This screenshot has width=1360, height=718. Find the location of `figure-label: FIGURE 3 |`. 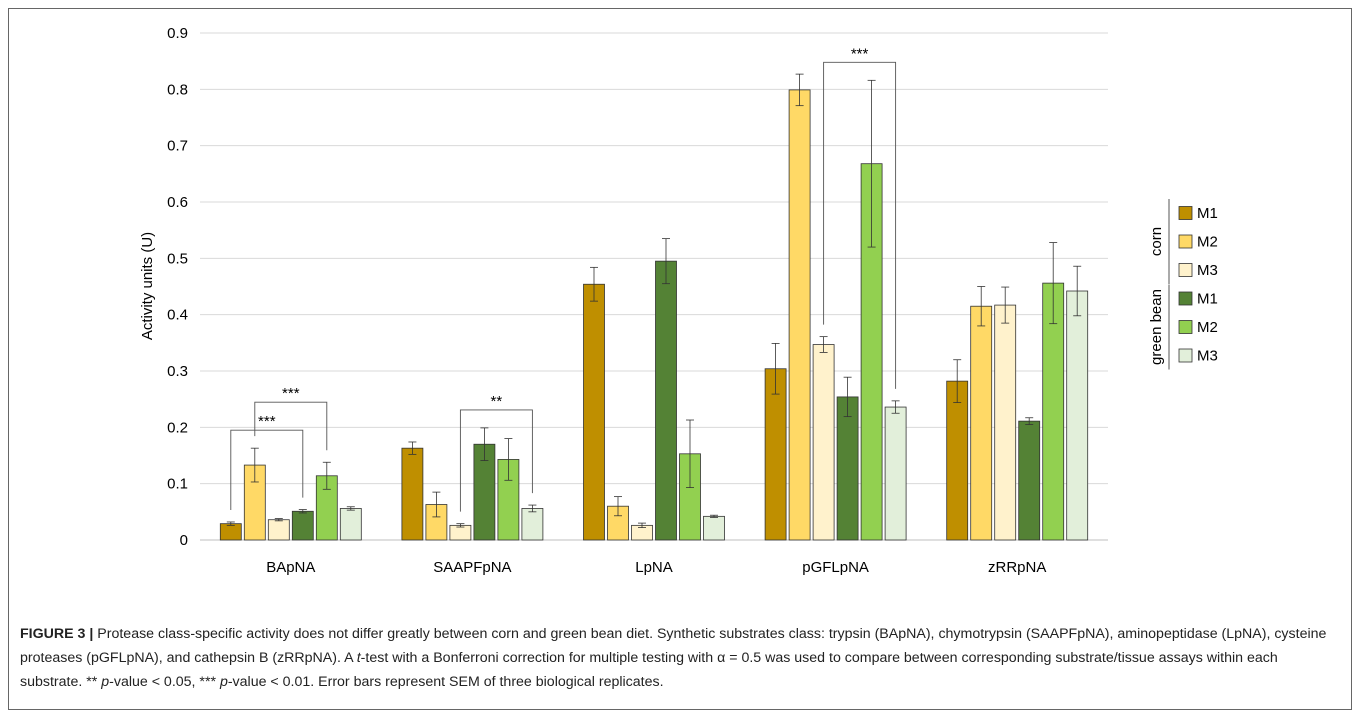

figure-label: FIGURE 3 | is located at coordinates (57, 634).